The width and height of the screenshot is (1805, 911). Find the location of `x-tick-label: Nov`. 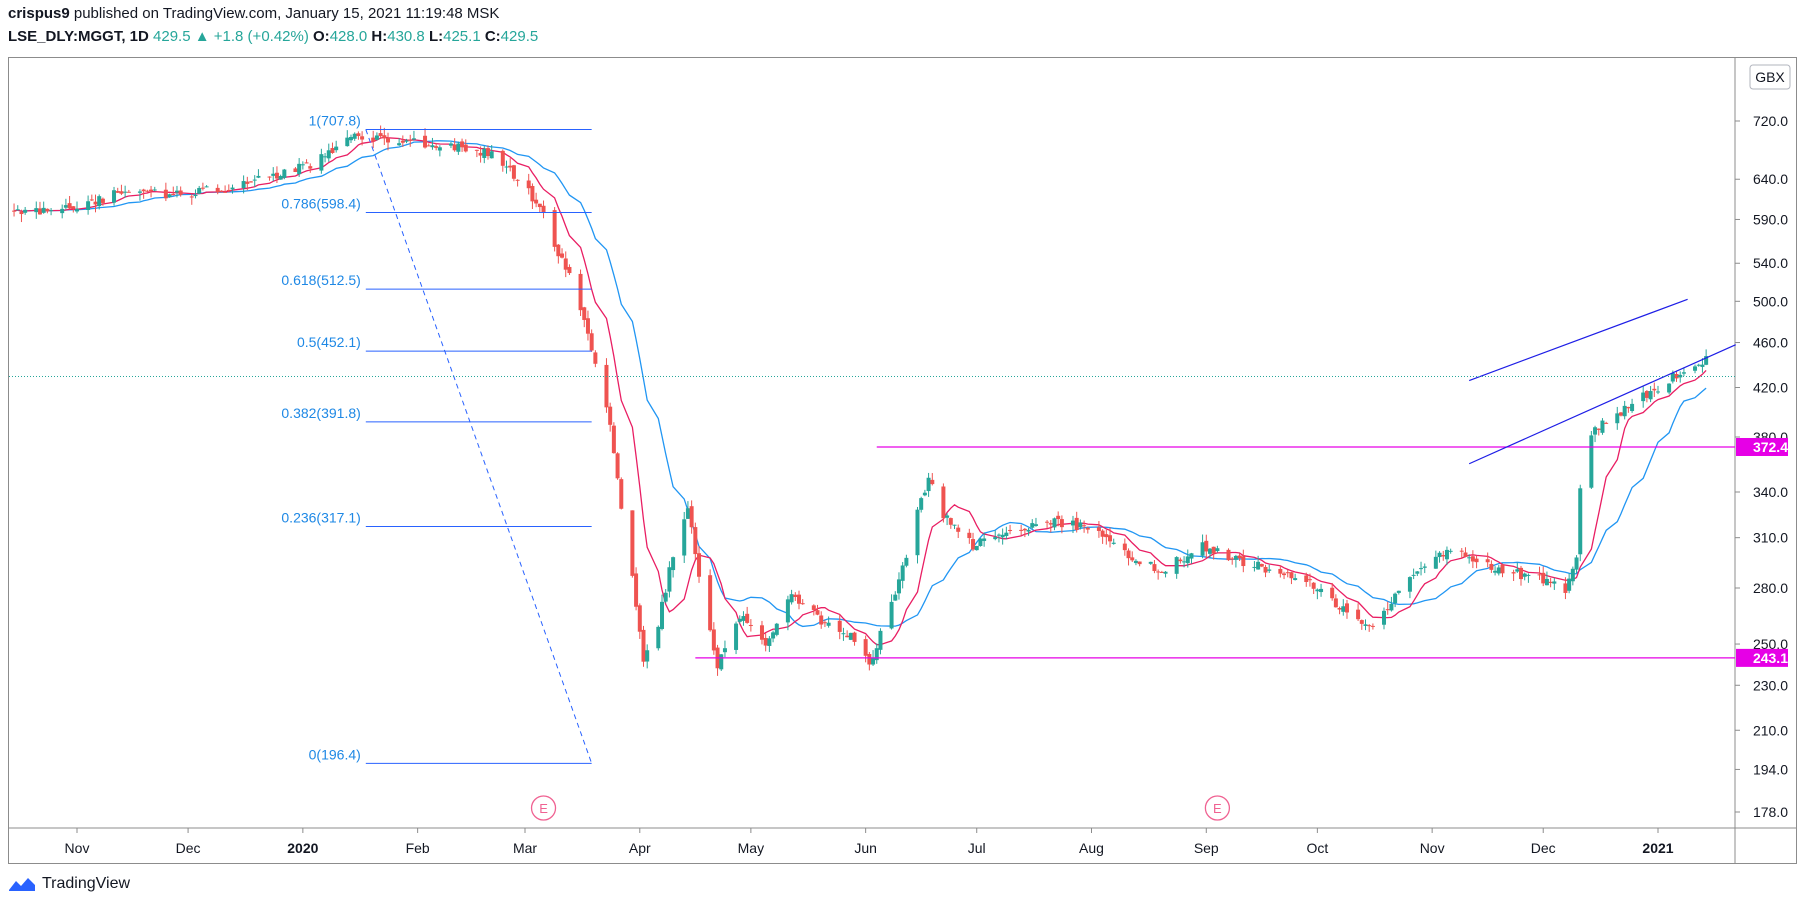

x-tick-label: Nov is located at coordinates (77, 848).